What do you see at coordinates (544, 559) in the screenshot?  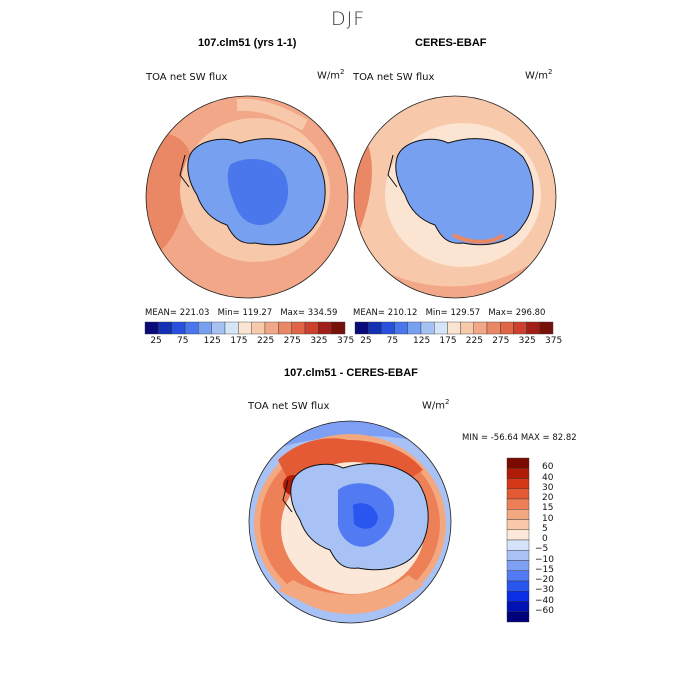 I see `colorbar-tick-label: −10` at bounding box center [544, 559].